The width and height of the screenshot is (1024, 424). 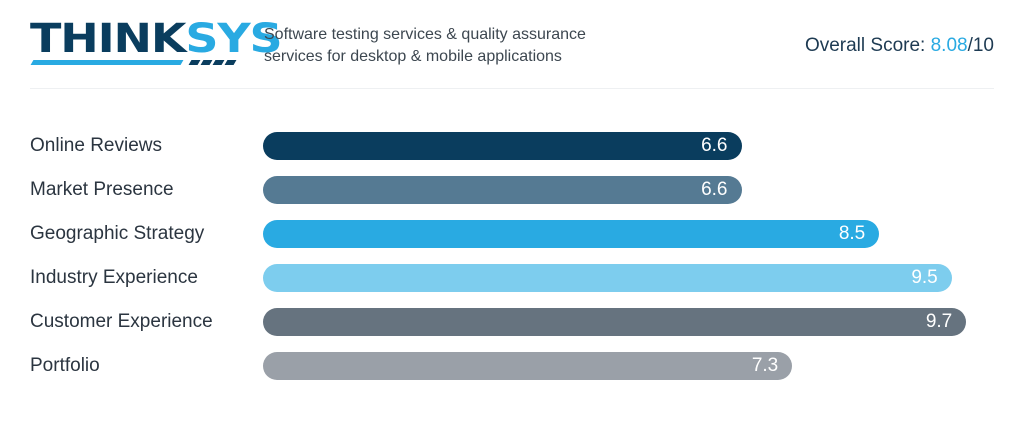 I want to click on category-label: Geographic Strategy, so click(x=117, y=233).